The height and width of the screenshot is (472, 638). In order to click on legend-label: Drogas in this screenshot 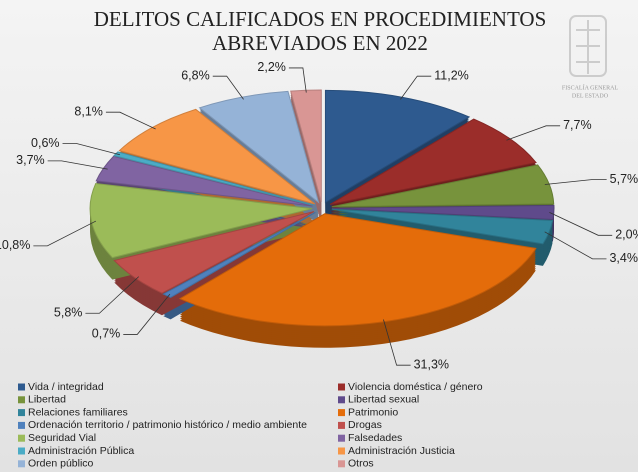, I will do `click(365, 425)`.